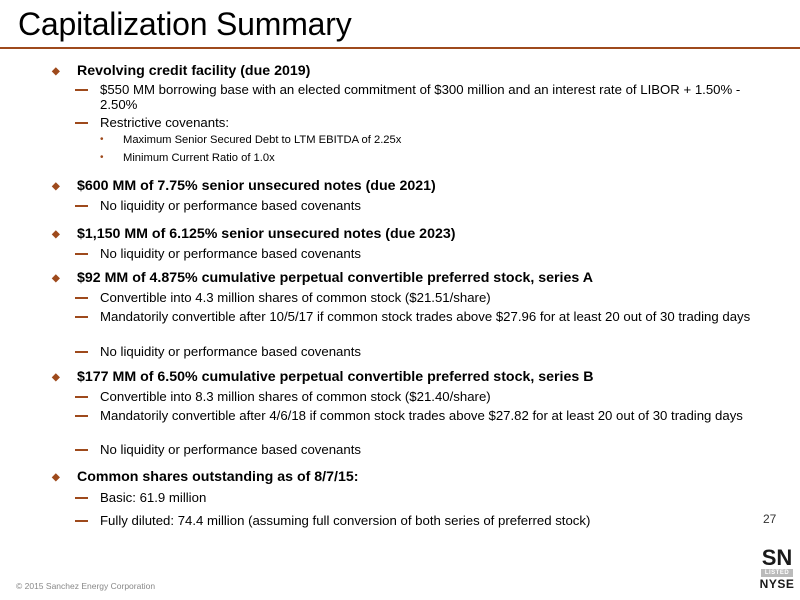 This screenshot has width=800, height=600. What do you see at coordinates (777, 584) in the screenshot?
I see `exchange-name: NYSE` at bounding box center [777, 584].